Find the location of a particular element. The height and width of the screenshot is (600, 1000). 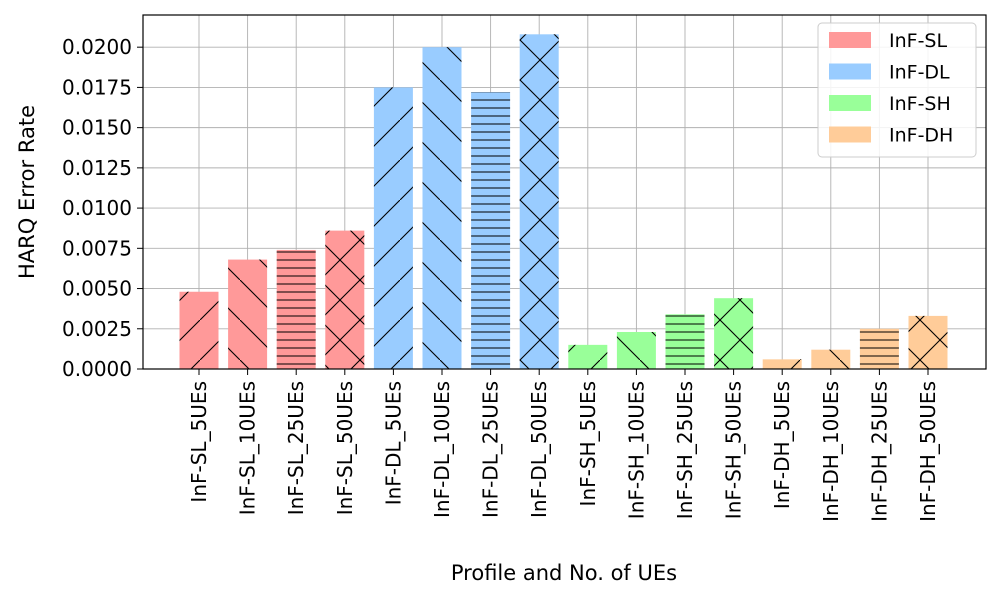

legend-item: InF-SH is located at coordinates (890, 104).